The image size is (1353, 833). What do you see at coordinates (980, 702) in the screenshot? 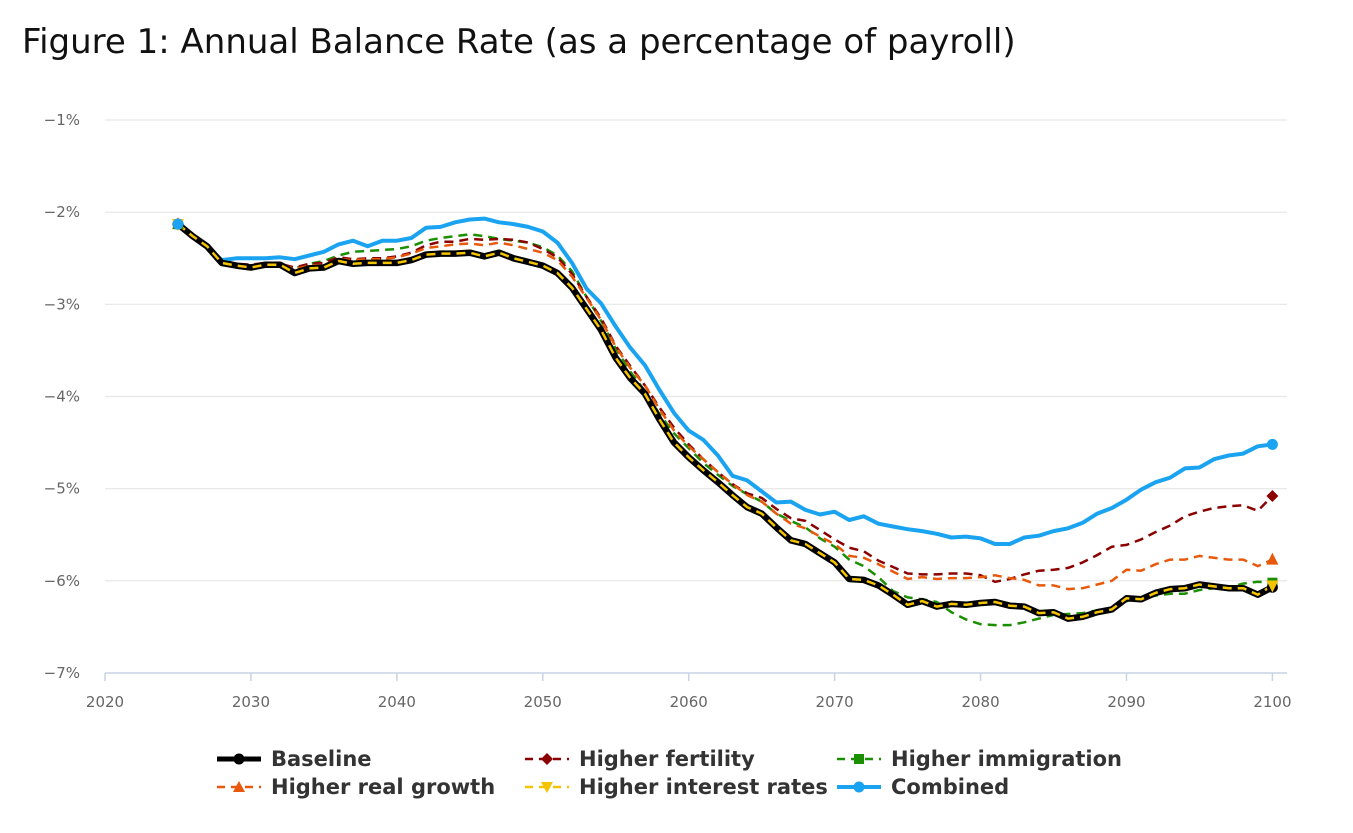
I see `x-tick-label: 2080` at bounding box center [980, 702].